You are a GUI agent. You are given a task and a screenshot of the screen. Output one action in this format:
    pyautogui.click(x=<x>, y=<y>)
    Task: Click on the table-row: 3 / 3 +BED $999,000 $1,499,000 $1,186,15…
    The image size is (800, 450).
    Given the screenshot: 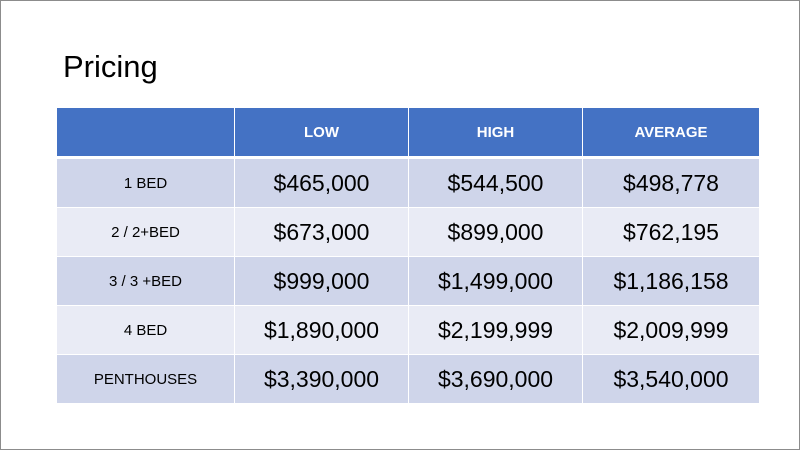 What is the action you would take?
    pyautogui.click(x=408, y=281)
    